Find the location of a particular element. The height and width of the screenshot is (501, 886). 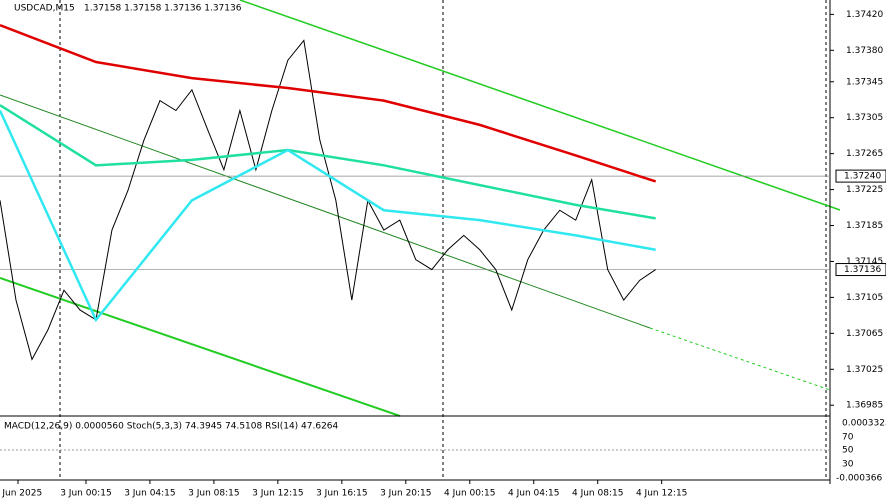

indicator-tick: -0.000366 is located at coordinates (859, 479).